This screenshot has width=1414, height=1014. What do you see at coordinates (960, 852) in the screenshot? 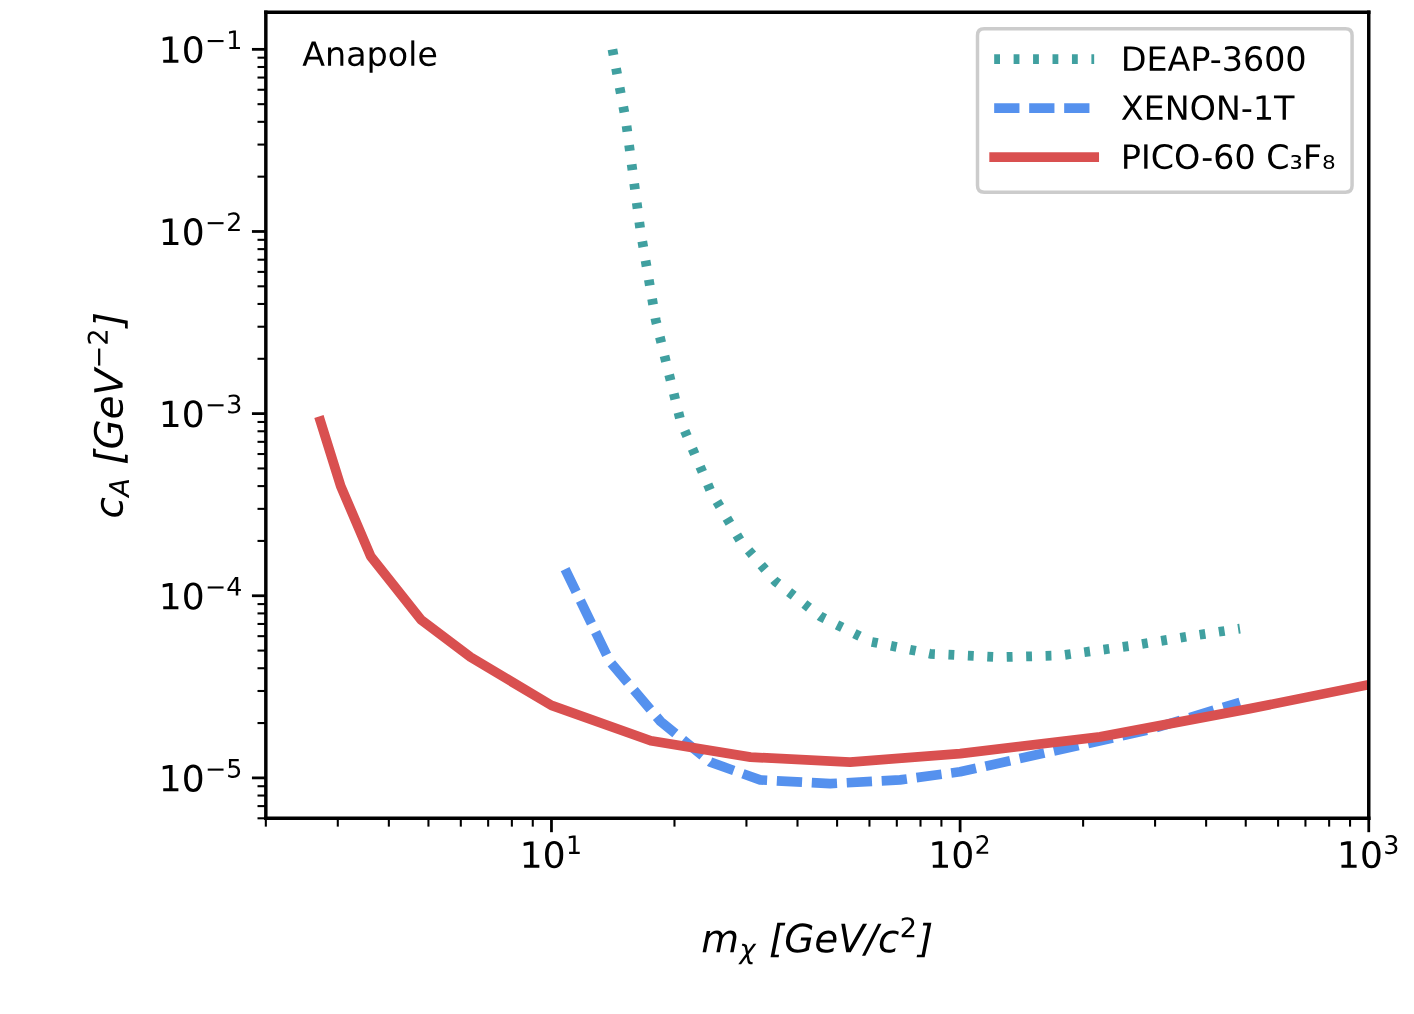
I see `x-tick-label: 10$^{2}$` at bounding box center [960, 852].